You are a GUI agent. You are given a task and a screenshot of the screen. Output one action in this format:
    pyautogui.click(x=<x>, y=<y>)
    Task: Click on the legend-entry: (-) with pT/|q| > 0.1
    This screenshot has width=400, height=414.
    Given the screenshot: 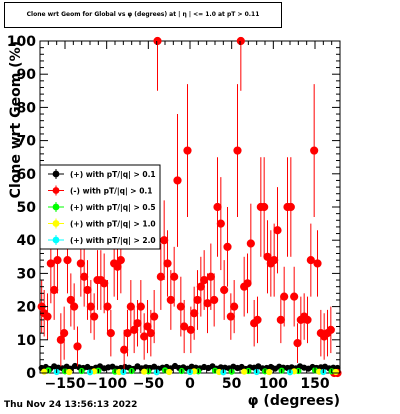 What is the action you would take?
    pyautogui.click(x=100, y=191)
    